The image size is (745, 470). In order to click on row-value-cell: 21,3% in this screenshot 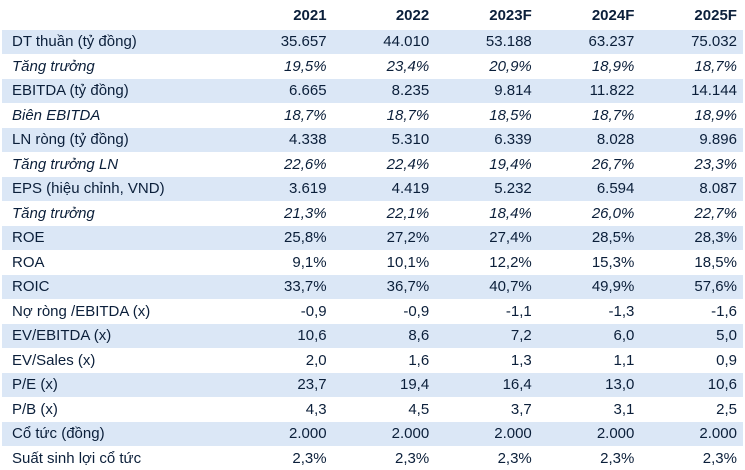, I will do `click(281, 213)`.